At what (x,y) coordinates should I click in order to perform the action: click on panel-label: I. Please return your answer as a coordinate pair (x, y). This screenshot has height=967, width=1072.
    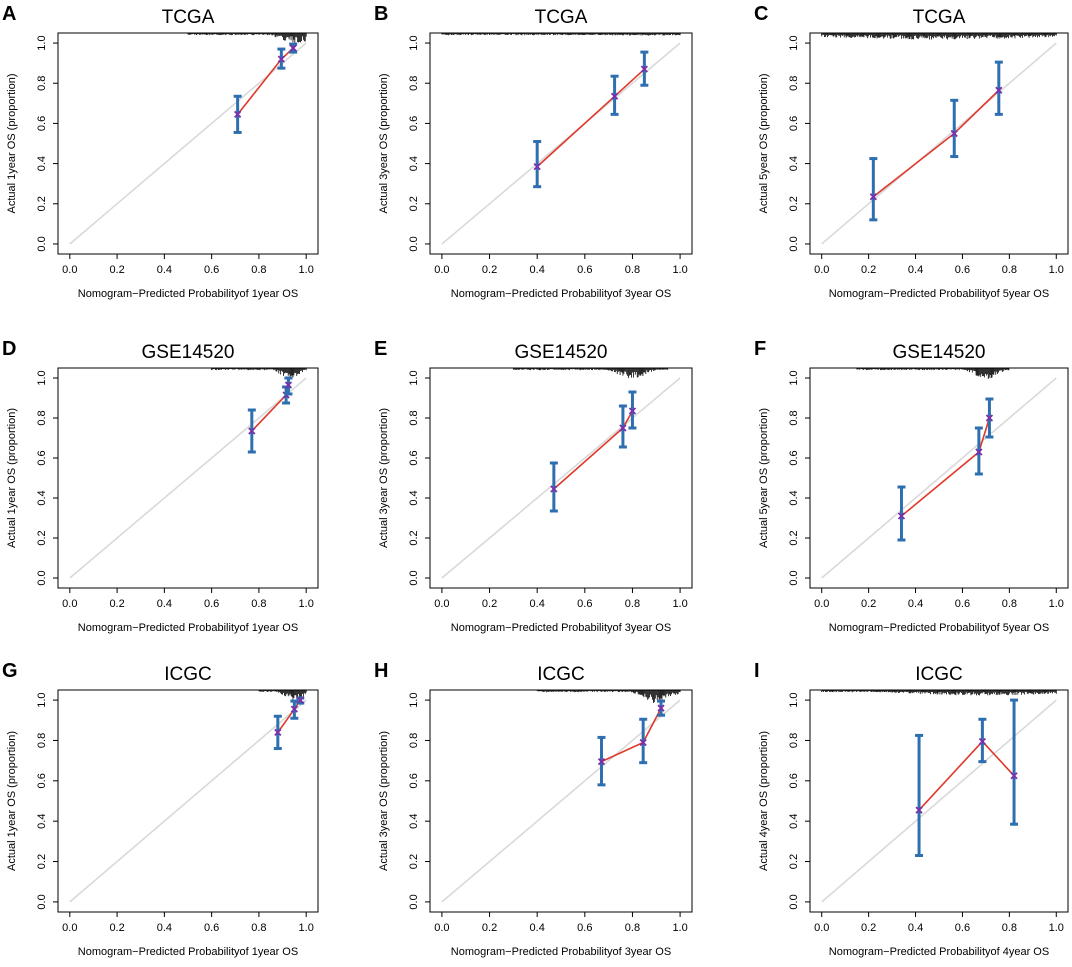
    Looking at the image, I should click on (757, 671).